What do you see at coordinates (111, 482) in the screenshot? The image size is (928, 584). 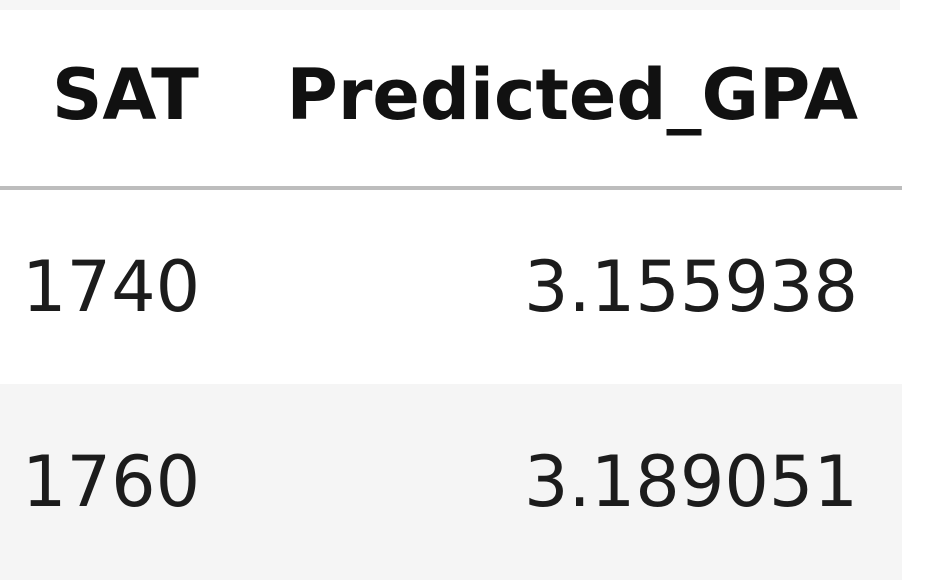 I see `cell-sat: 1760` at bounding box center [111, 482].